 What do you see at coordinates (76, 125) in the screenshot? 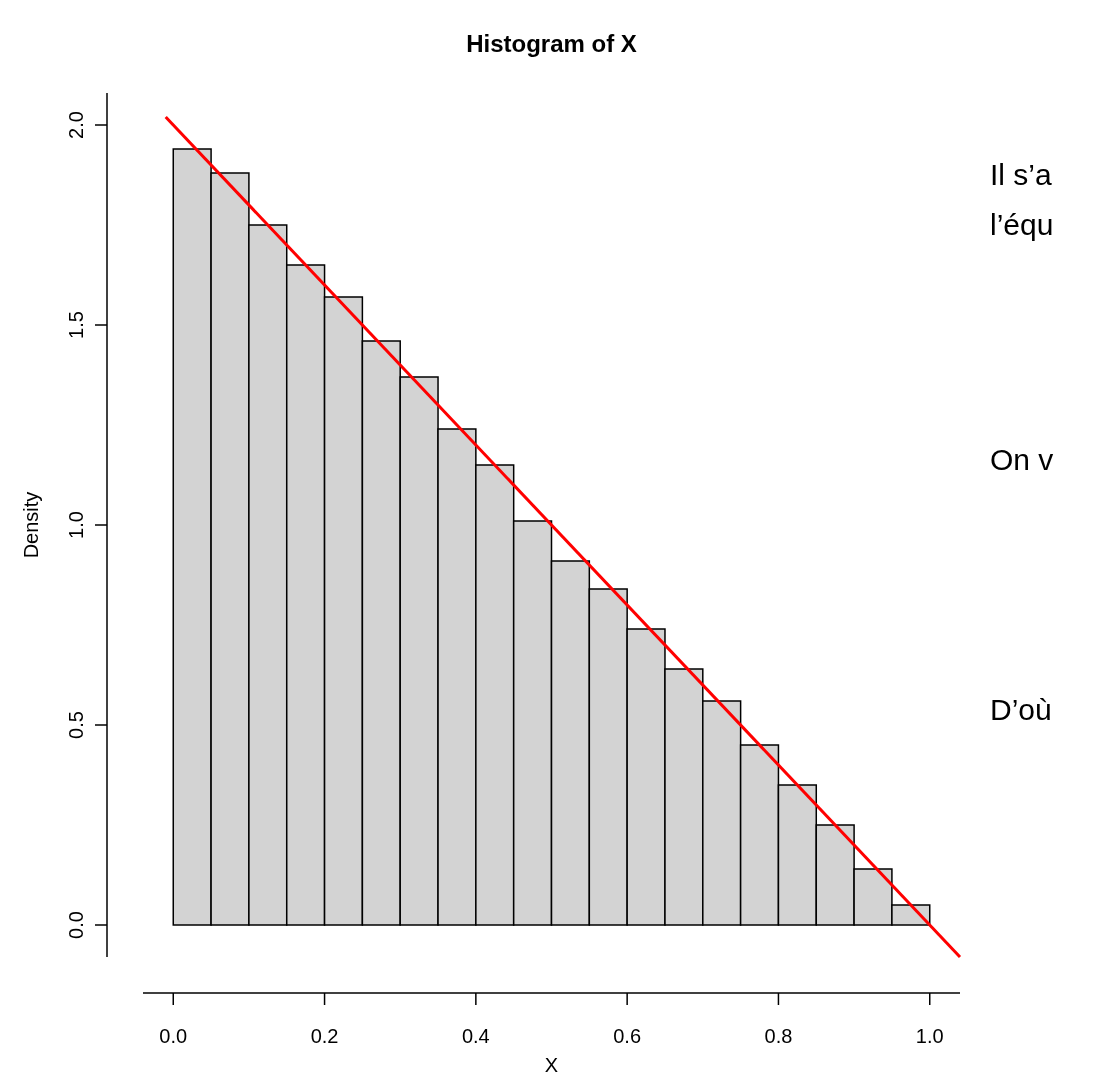
I see `y-tick-label: 2.0` at bounding box center [76, 125].